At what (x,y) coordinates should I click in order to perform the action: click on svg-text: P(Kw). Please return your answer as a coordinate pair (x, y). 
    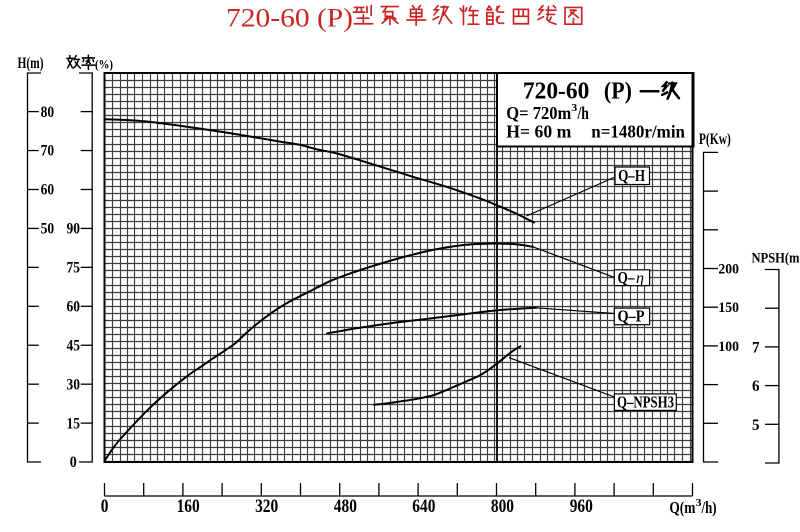
    Looking at the image, I should click on (715, 139).